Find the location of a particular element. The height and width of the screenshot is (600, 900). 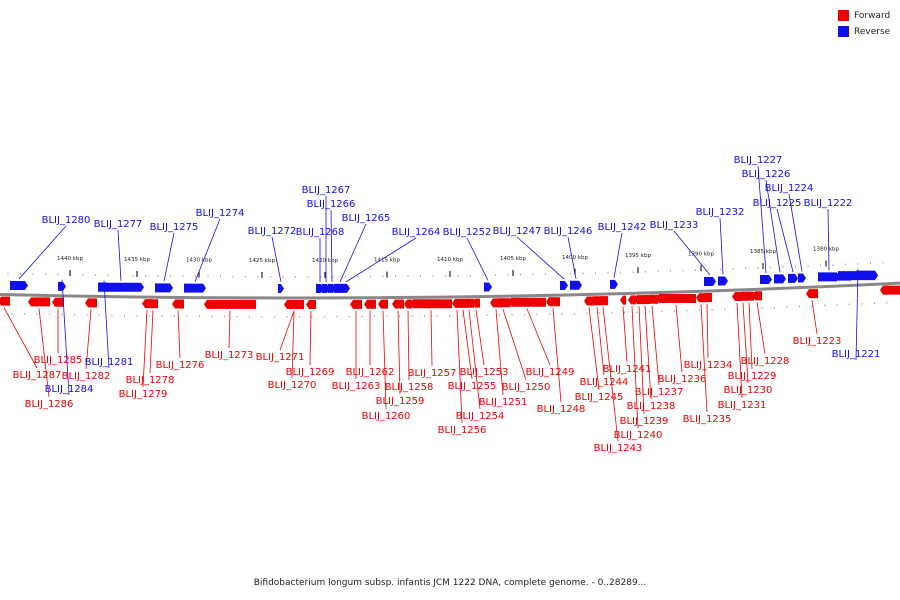

gene-label: BLIJ_1236 is located at coordinates (682, 379).